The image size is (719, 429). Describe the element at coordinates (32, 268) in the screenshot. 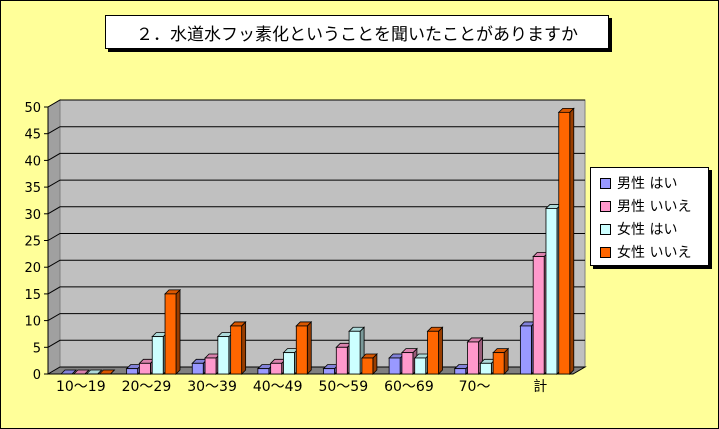

I see `y-tick-label: 20` at that location.